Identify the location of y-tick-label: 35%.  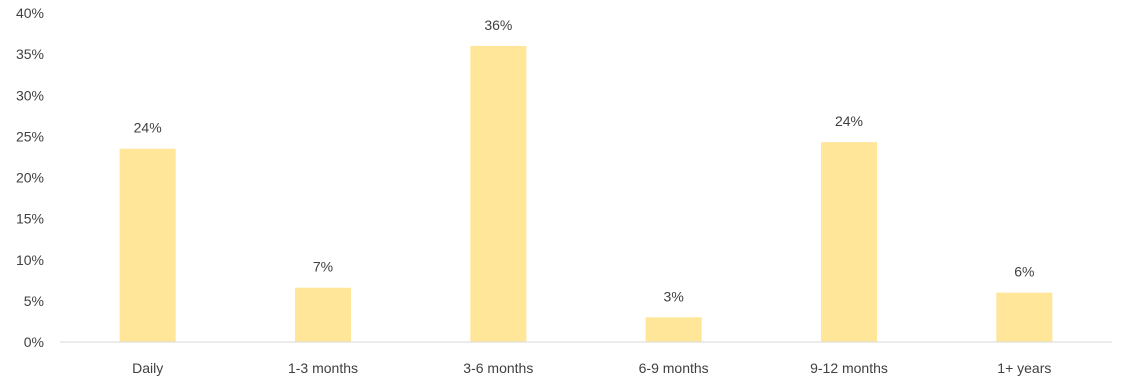
(30, 54).